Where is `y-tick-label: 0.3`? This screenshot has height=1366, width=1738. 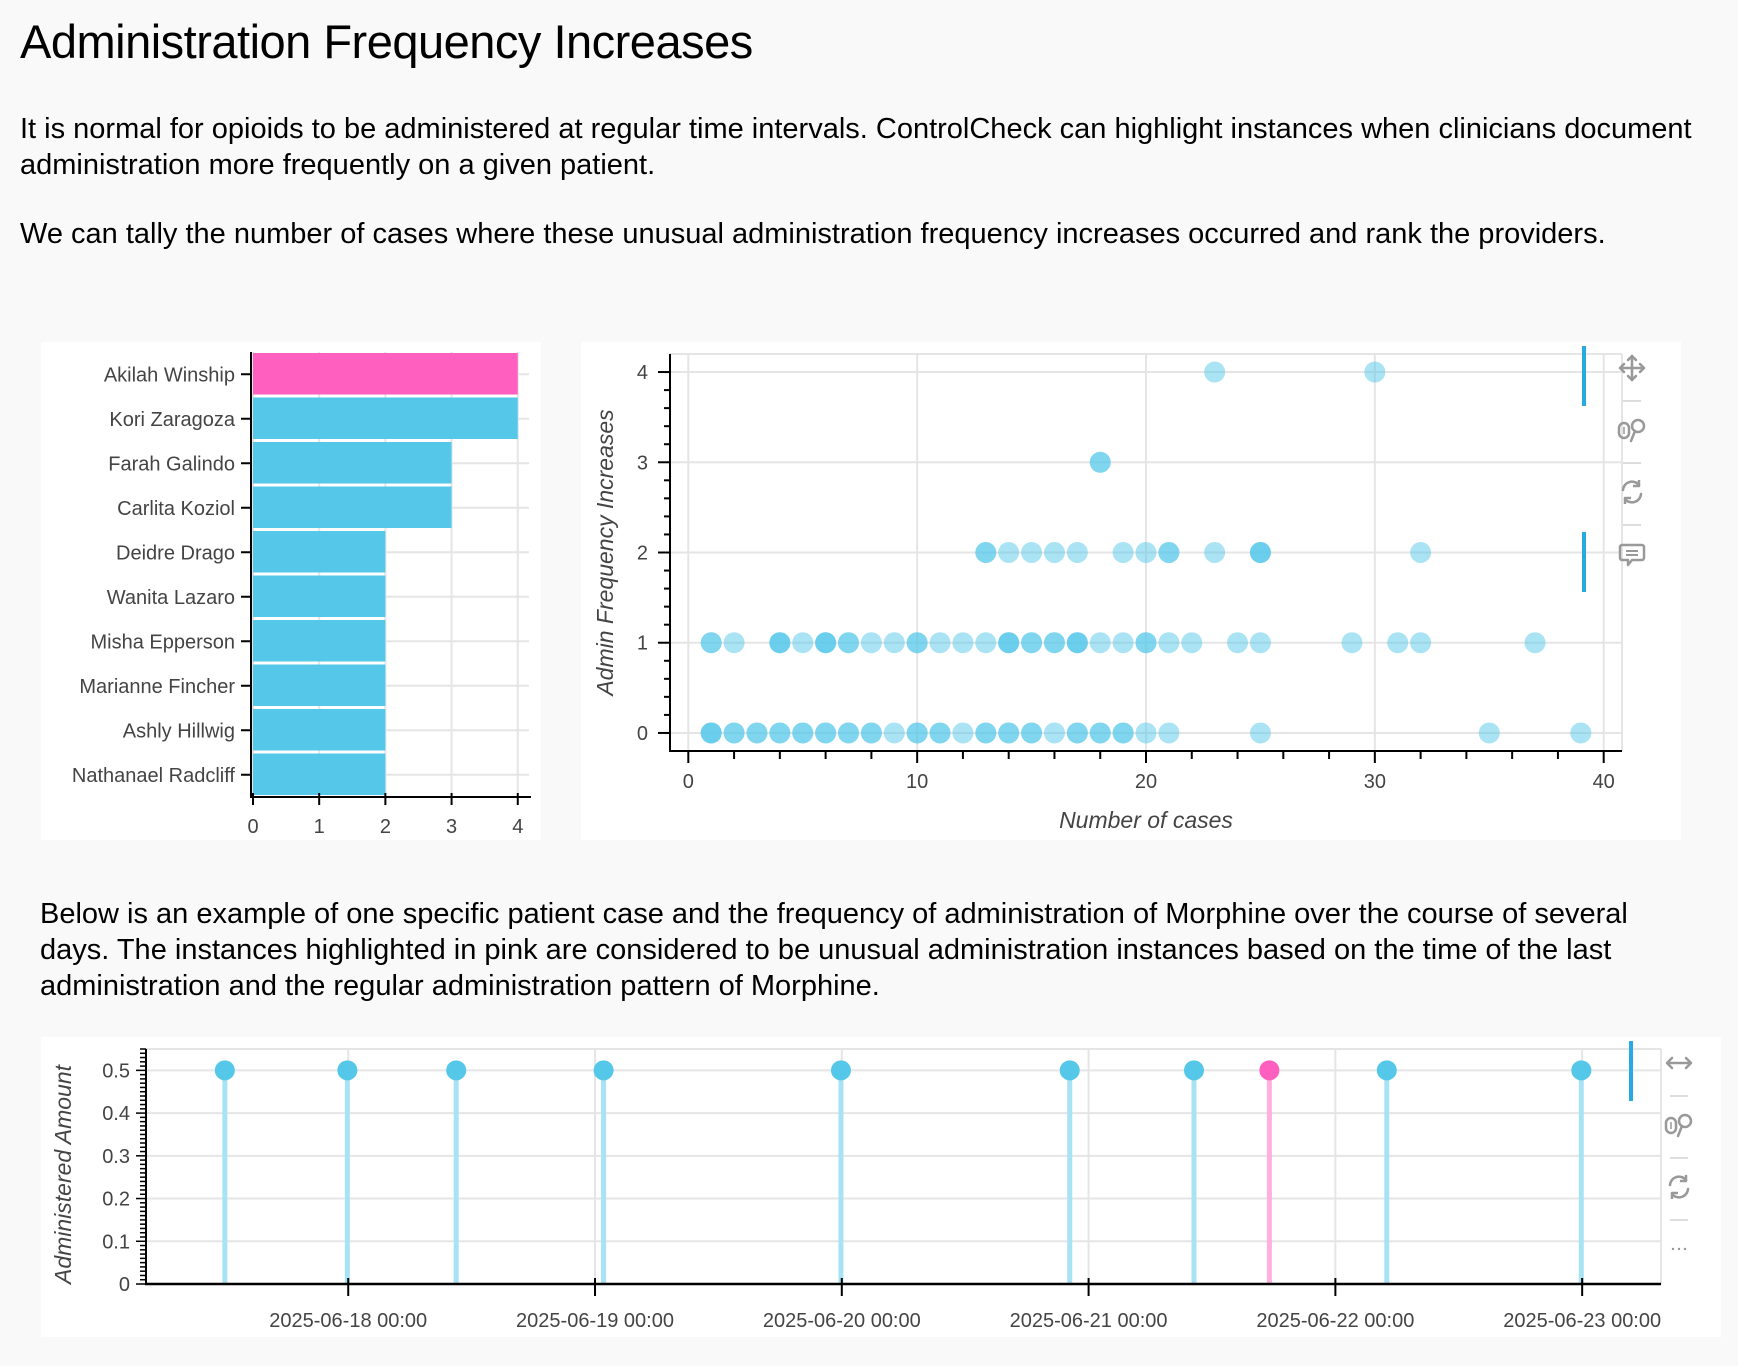
y-tick-label: 0.3 is located at coordinates (116, 1157).